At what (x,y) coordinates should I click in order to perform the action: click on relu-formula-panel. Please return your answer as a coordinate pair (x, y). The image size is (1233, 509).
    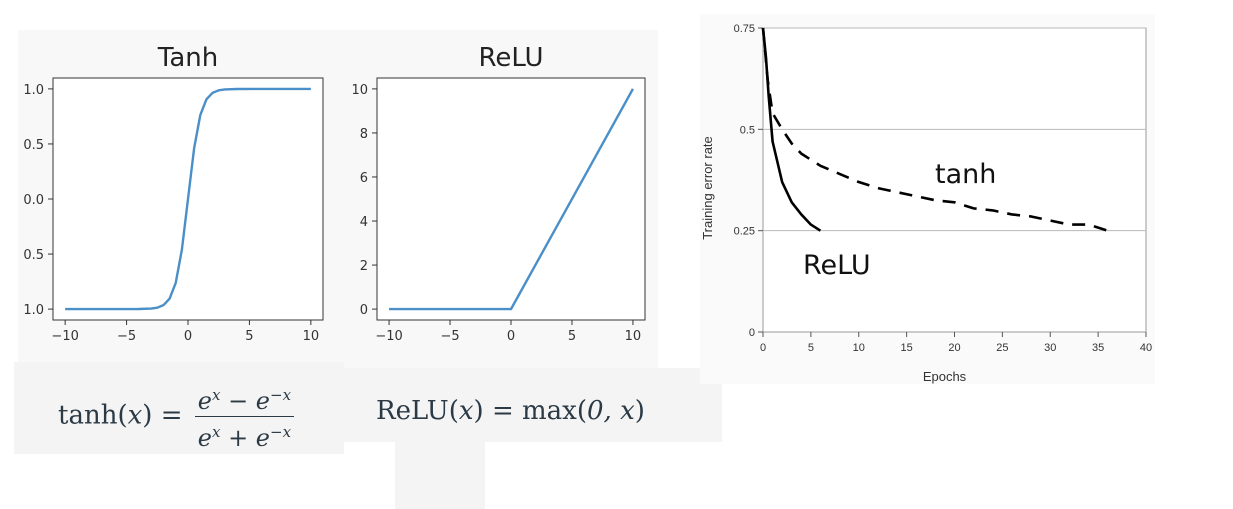
    Looking at the image, I should click on (533, 405).